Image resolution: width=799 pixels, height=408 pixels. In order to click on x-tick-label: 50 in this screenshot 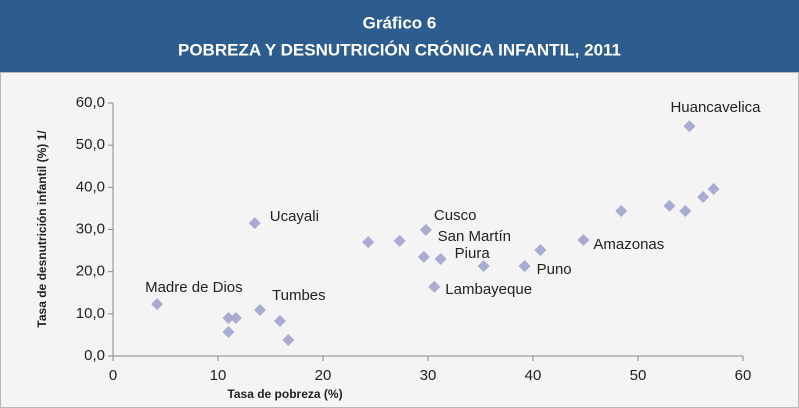, I will do `click(638, 375)`.